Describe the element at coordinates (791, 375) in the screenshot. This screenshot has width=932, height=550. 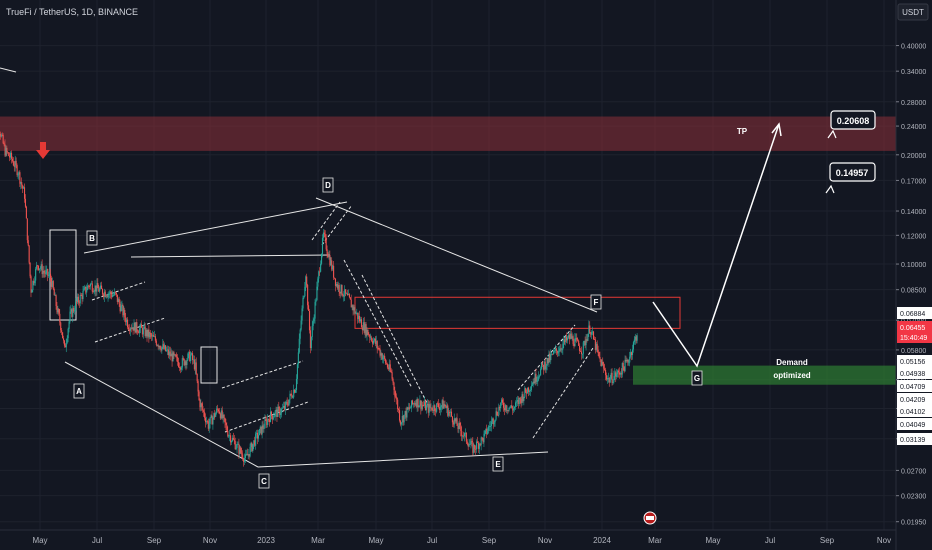
I see `demand-label-2: optimized` at that location.